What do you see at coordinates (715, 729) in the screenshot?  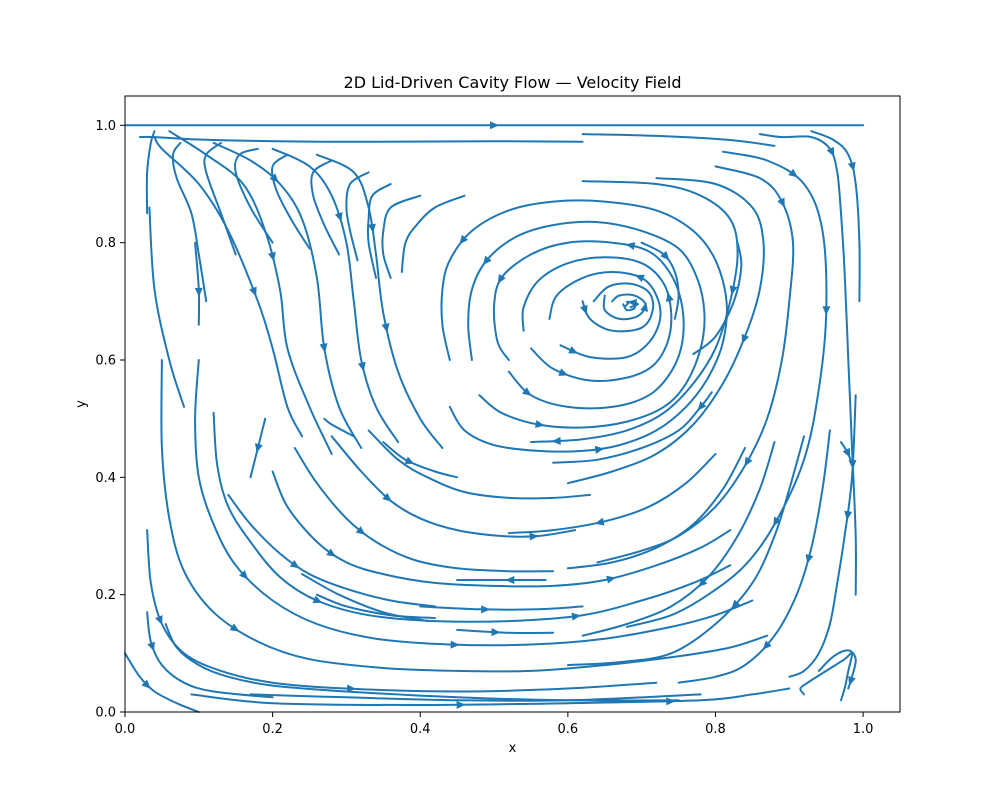 I see `x-tick-label: 0.8` at bounding box center [715, 729].